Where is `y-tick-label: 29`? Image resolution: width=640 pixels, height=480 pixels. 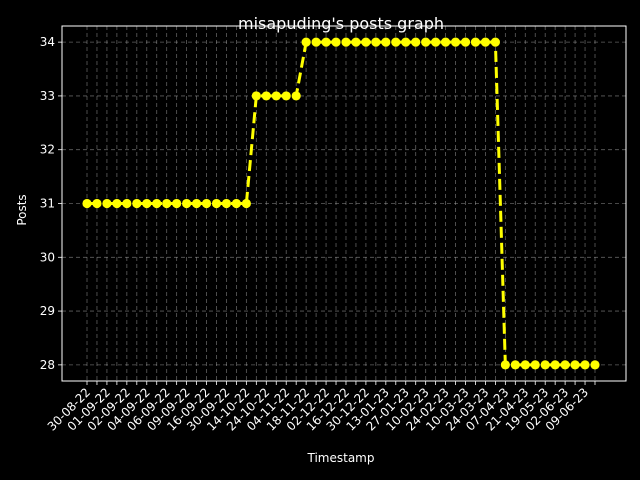
y-tick-label: 29 is located at coordinates (47, 311).